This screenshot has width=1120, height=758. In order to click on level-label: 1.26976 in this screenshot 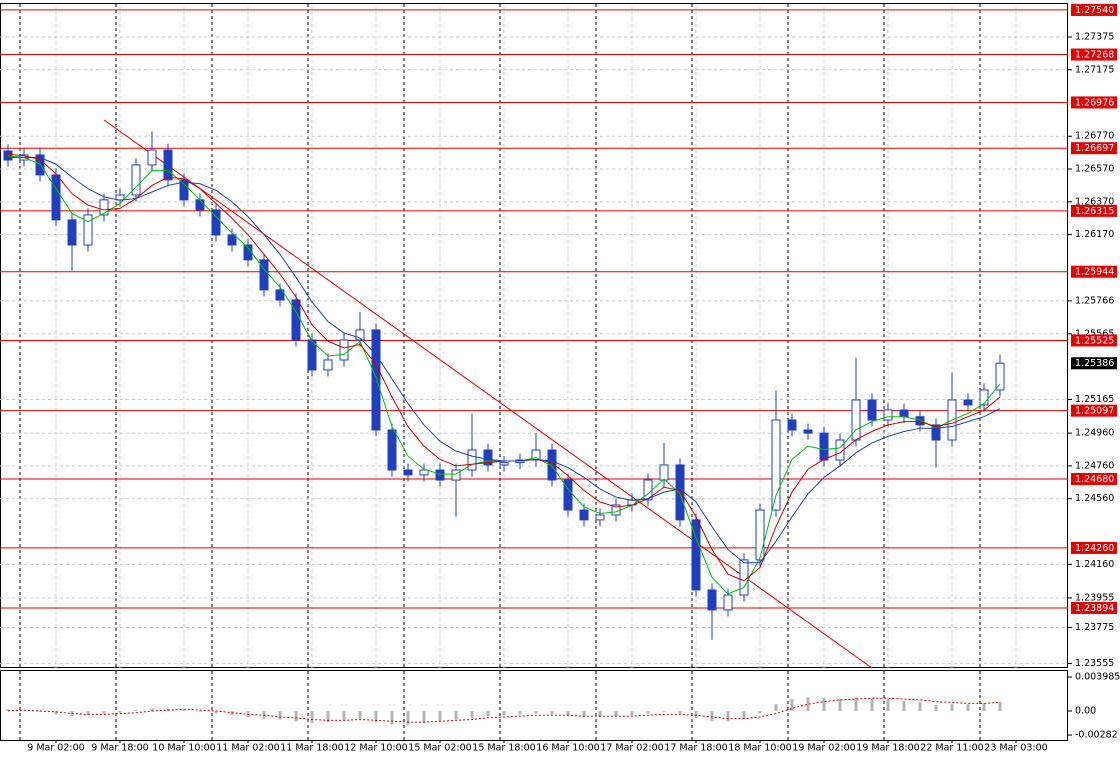, I will do `click(1094, 102)`.